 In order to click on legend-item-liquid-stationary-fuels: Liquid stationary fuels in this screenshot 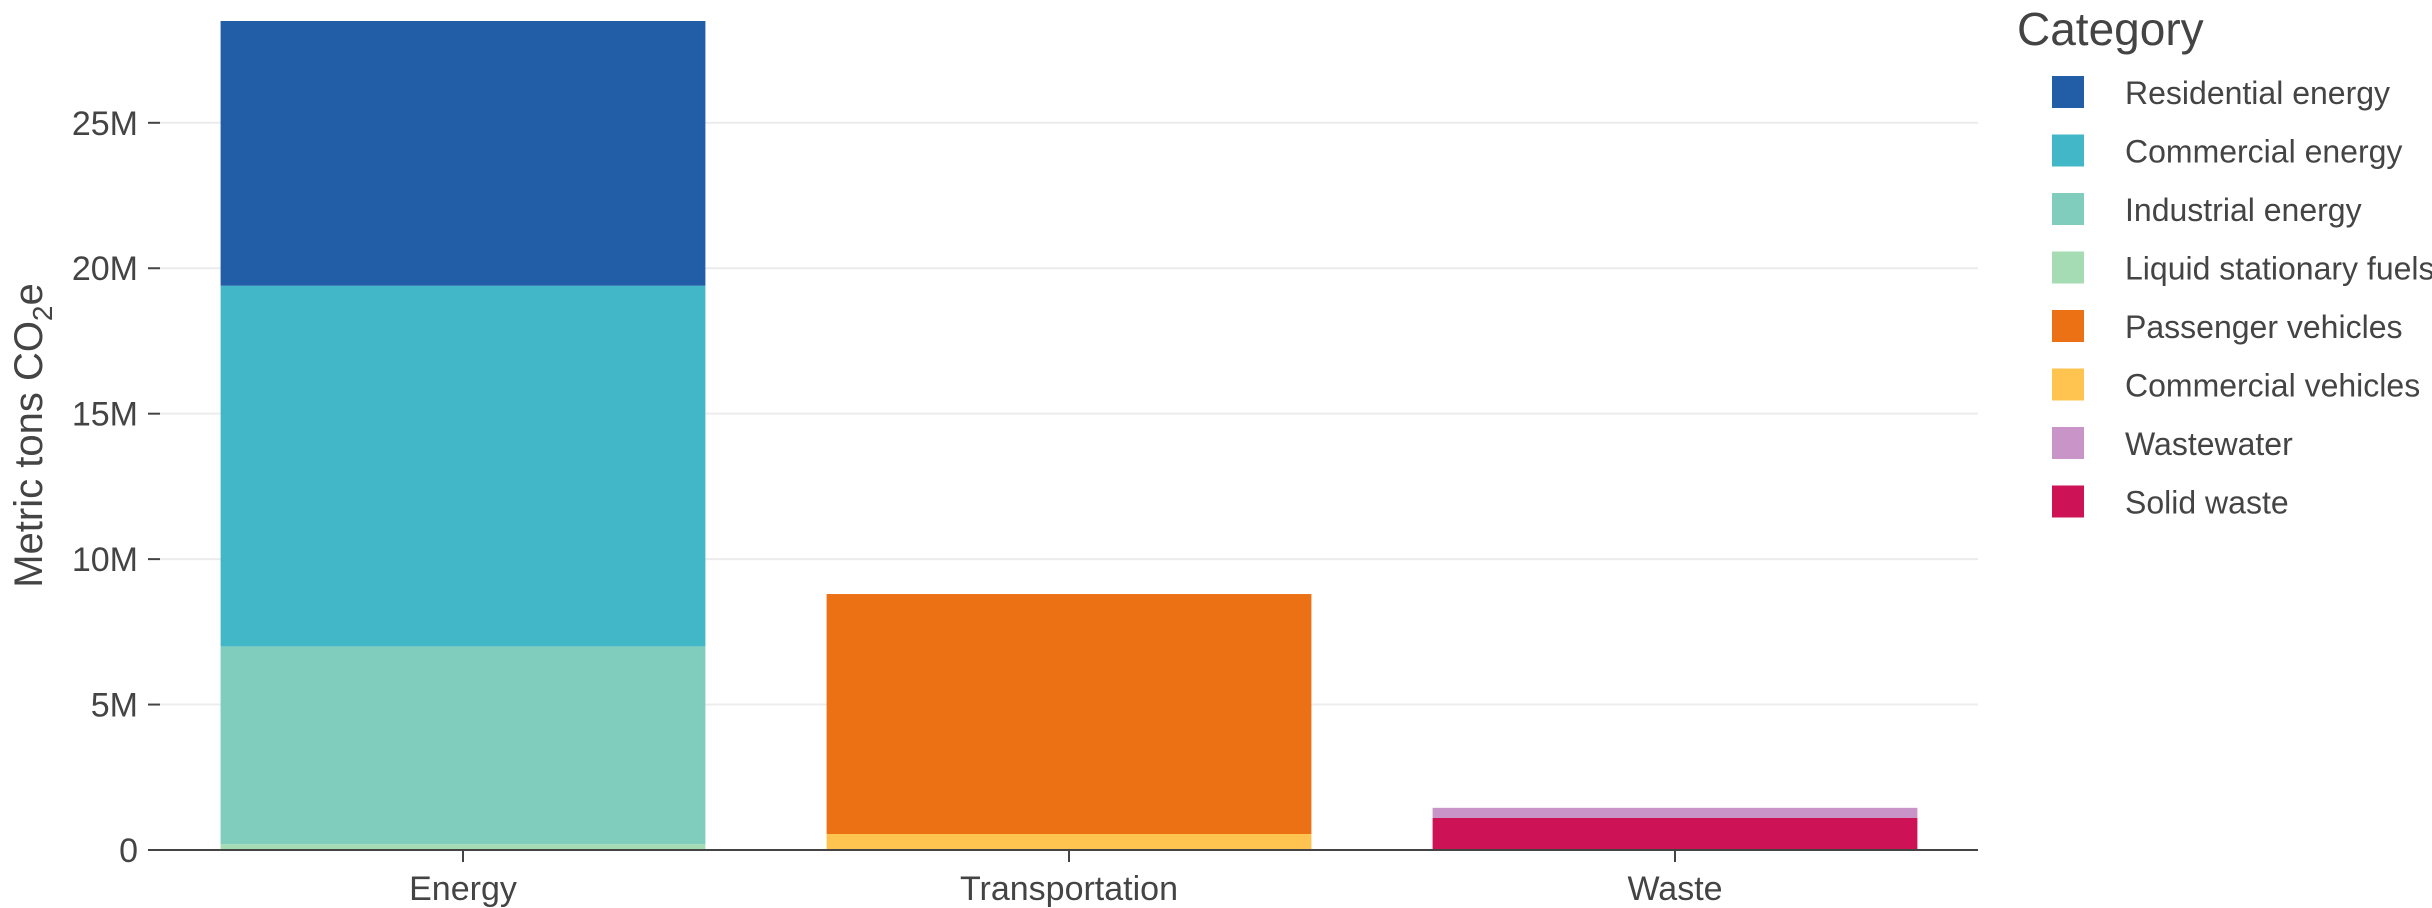, I will do `click(2242, 269)`.